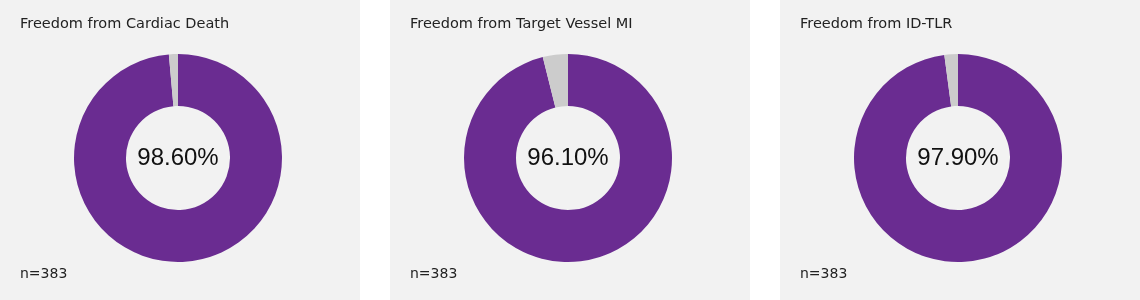  Describe the element at coordinates (178, 156) in the screenshot. I see `data-label: 98.60%` at that location.